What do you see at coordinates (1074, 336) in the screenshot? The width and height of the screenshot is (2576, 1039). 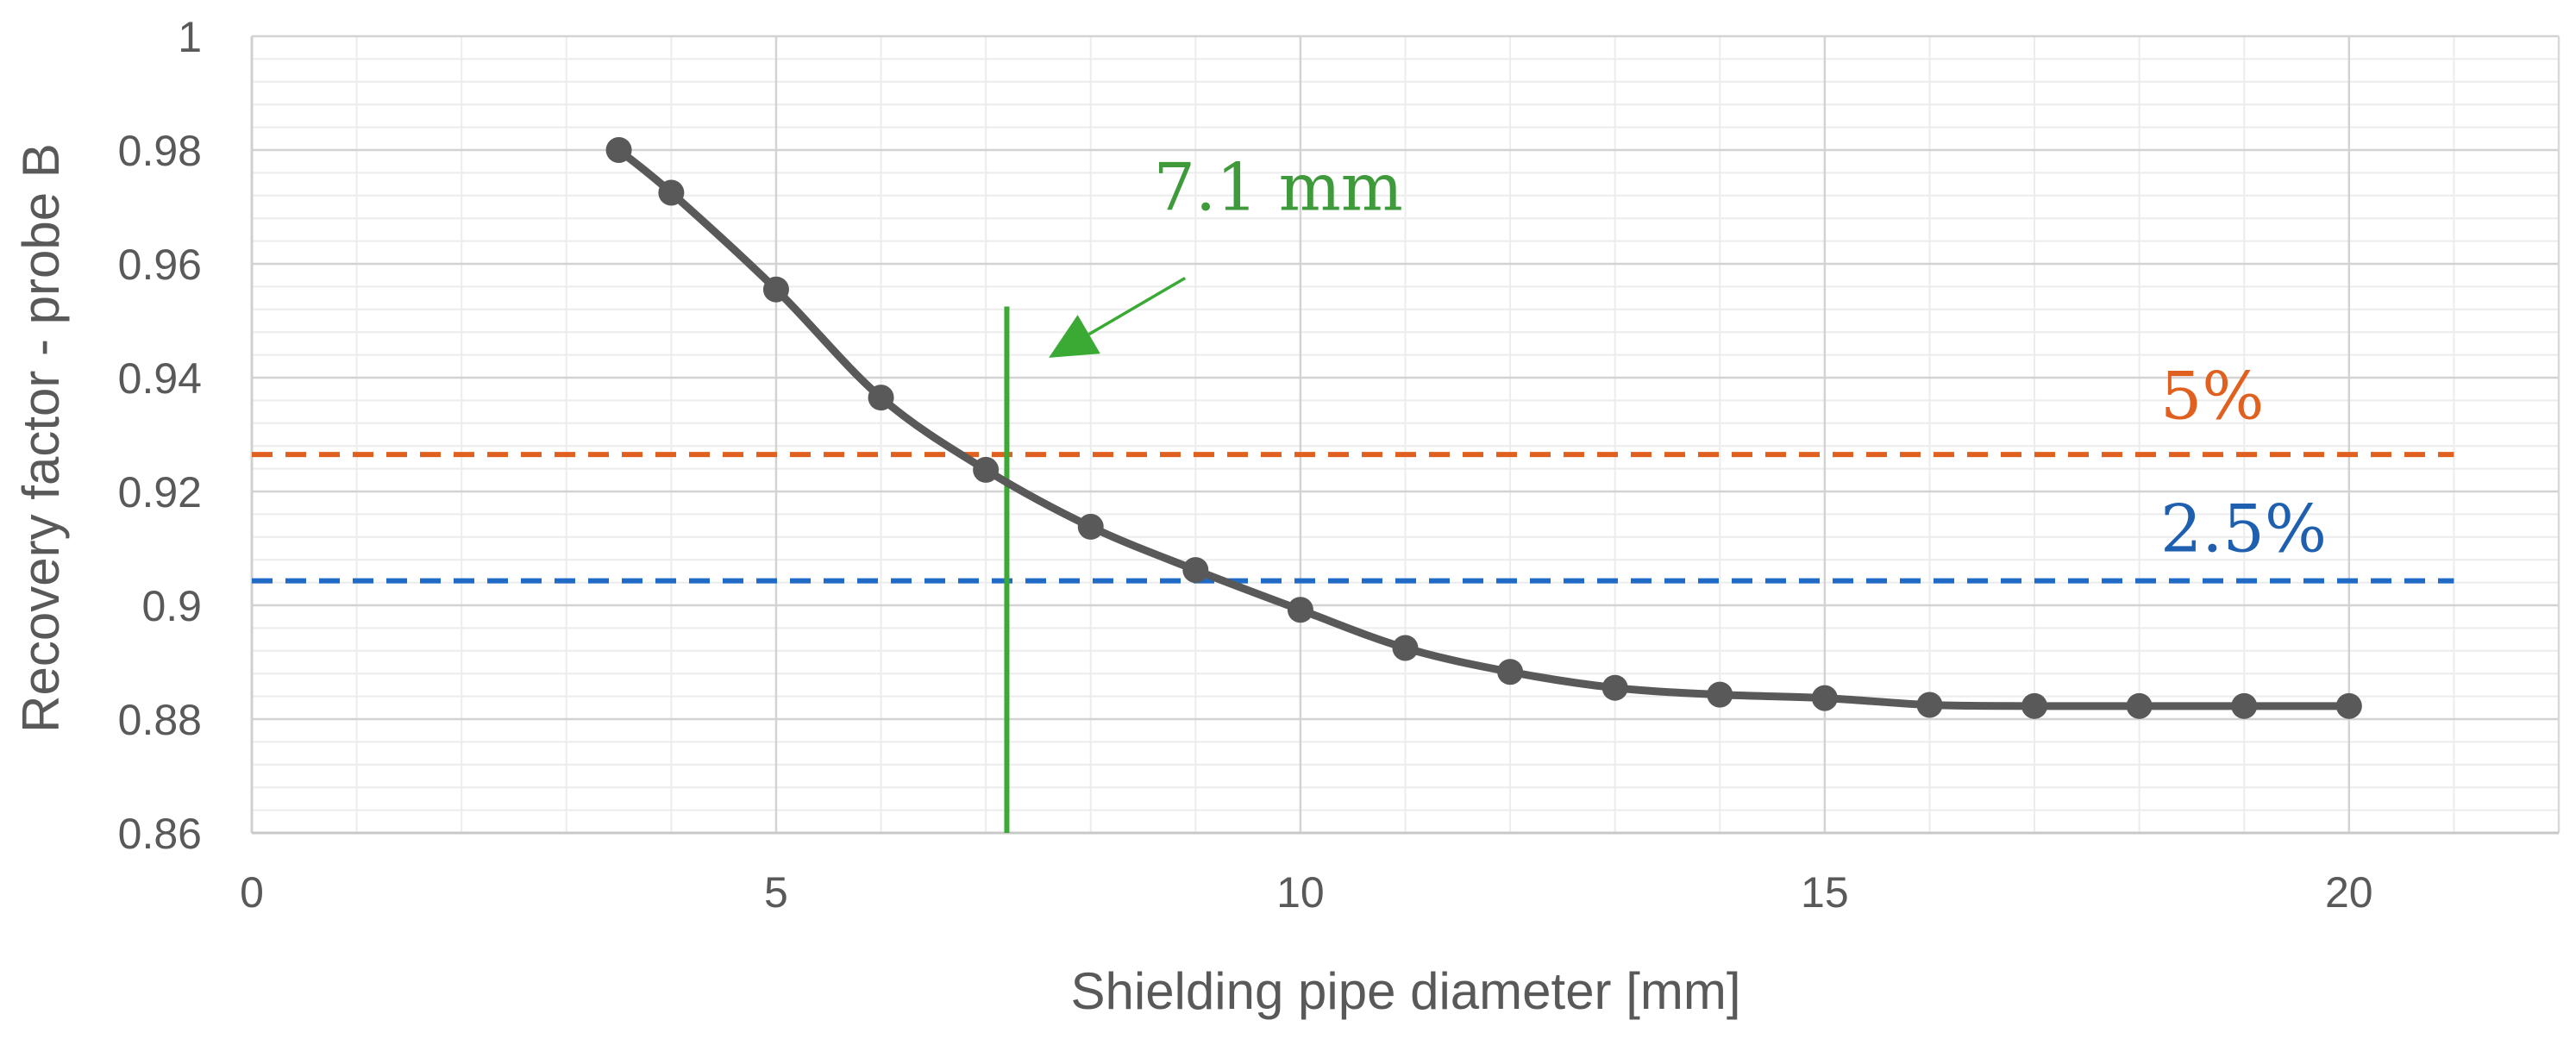 I see `annotation-arrow-head` at bounding box center [1074, 336].